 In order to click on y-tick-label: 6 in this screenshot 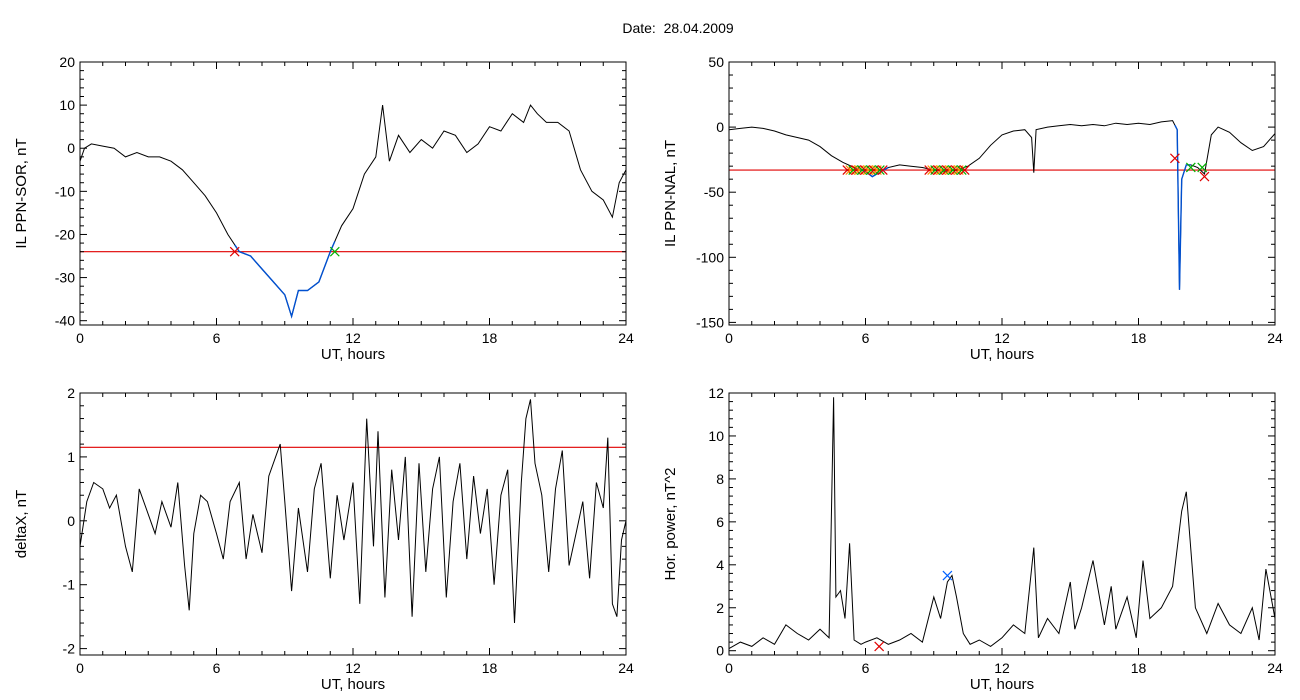, I will do `click(720, 522)`.